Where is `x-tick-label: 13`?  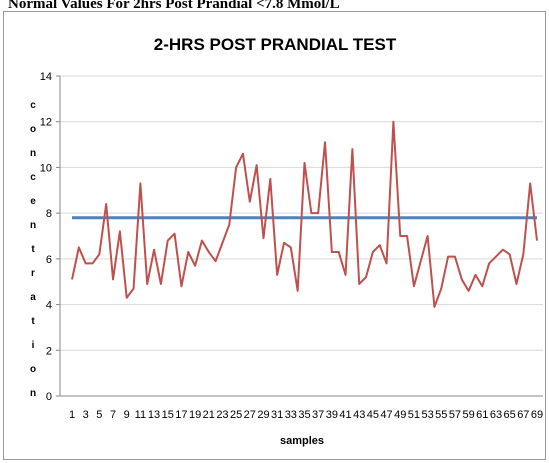 x-tick-label: 13 is located at coordinates (154, 415).